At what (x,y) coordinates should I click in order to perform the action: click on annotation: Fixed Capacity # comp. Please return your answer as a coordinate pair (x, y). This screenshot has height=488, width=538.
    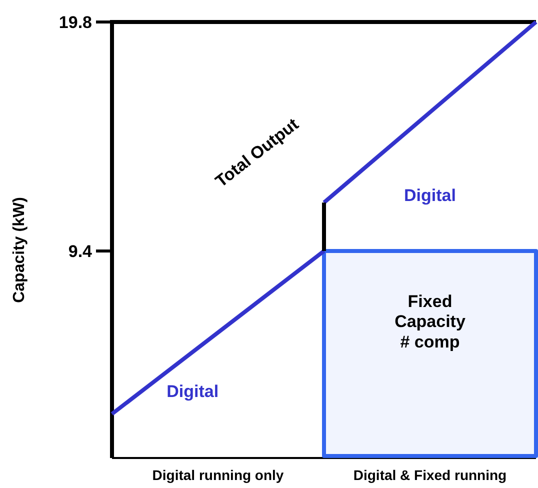
    Looking at the image, I should click on (430, 322).